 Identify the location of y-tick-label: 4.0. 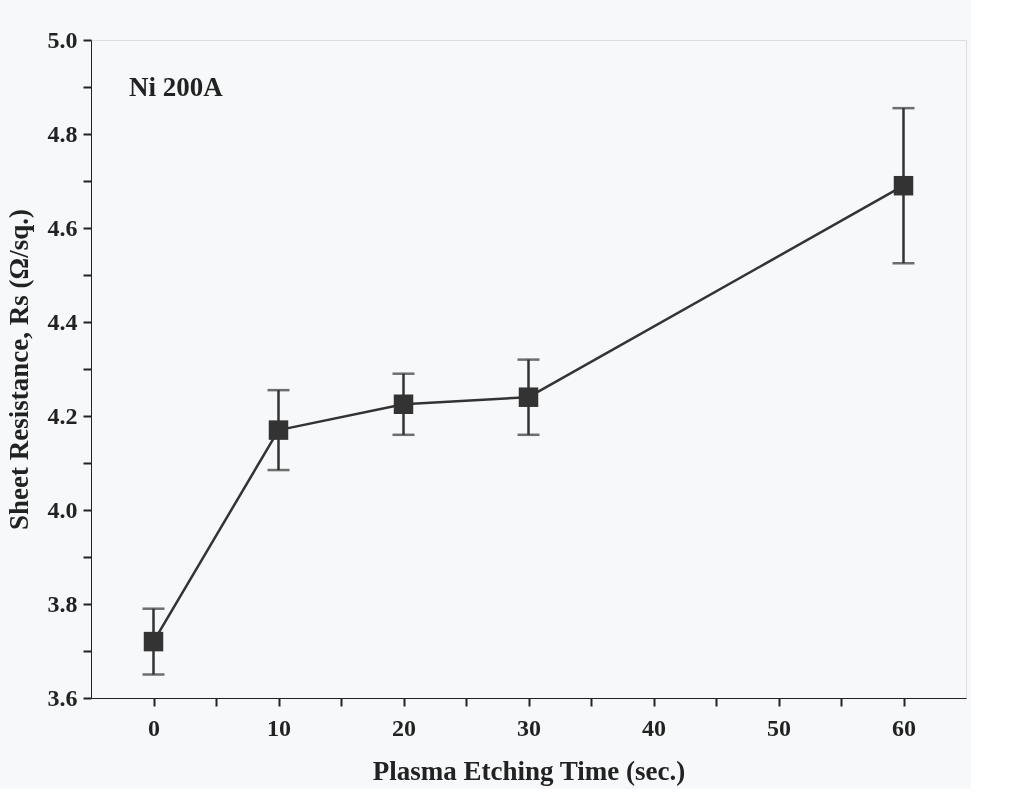
(62, 509).